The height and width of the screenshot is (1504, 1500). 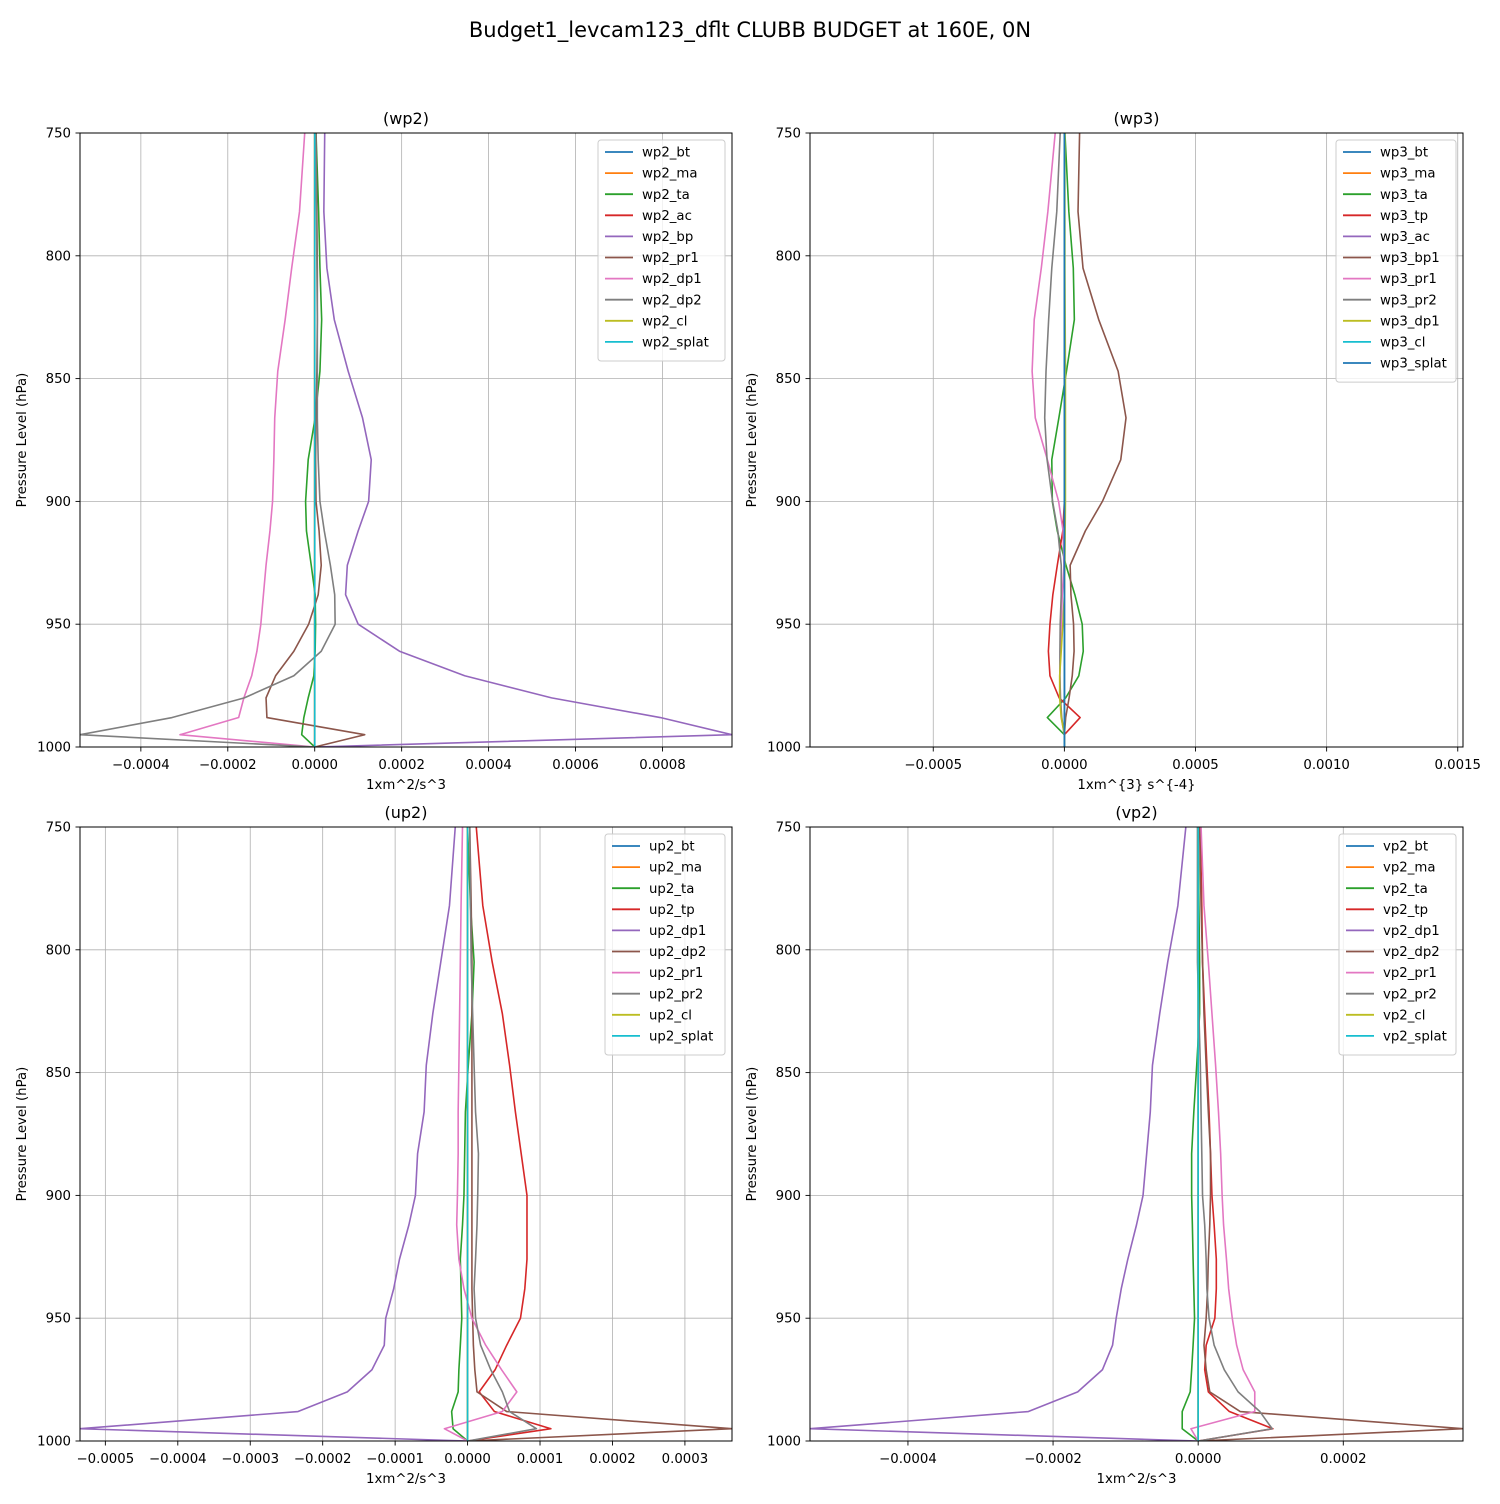 What do you see at coordinates (523, 440) in the screenshot?
I see `series-line-wp2_bp` at bounding box center [523, 440].